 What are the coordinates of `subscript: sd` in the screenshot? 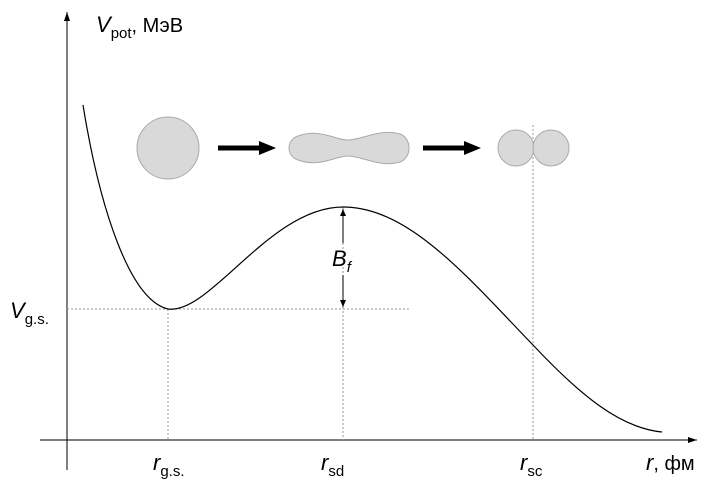 It's located at (336, 471).